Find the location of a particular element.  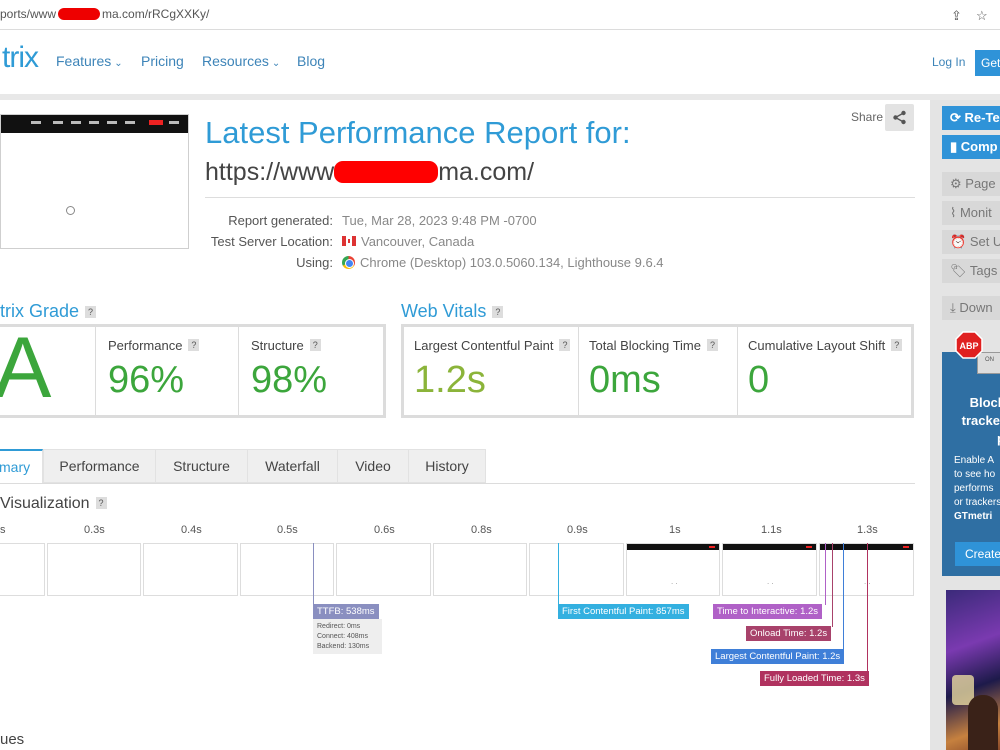

frame-dots: . . is located at coordinates (674, 581).